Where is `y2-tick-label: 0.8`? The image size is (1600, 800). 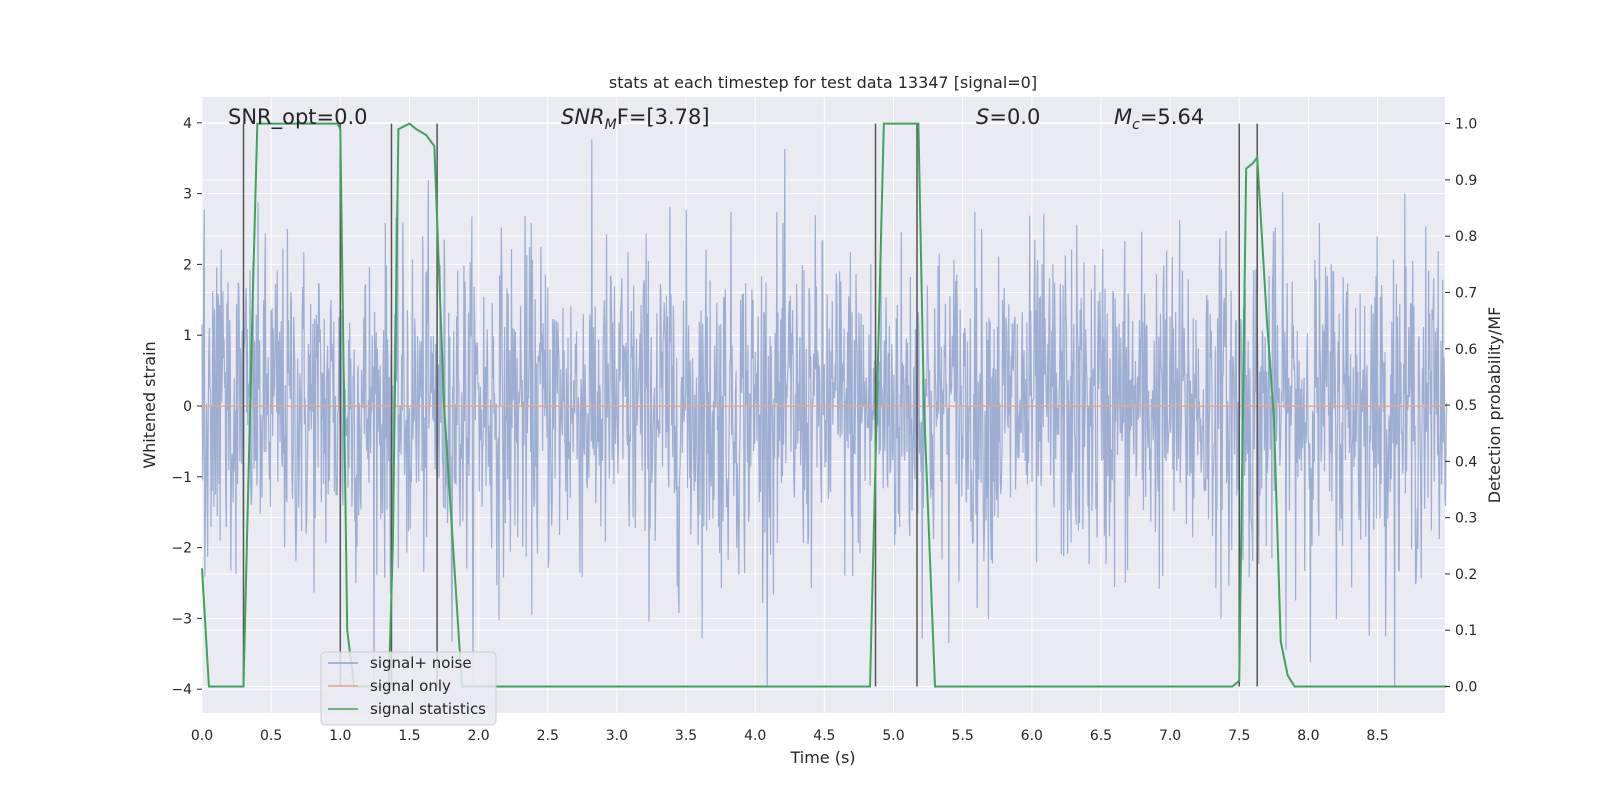 y2-tick-label: 0.8 is located at coordinates (1466, 237).